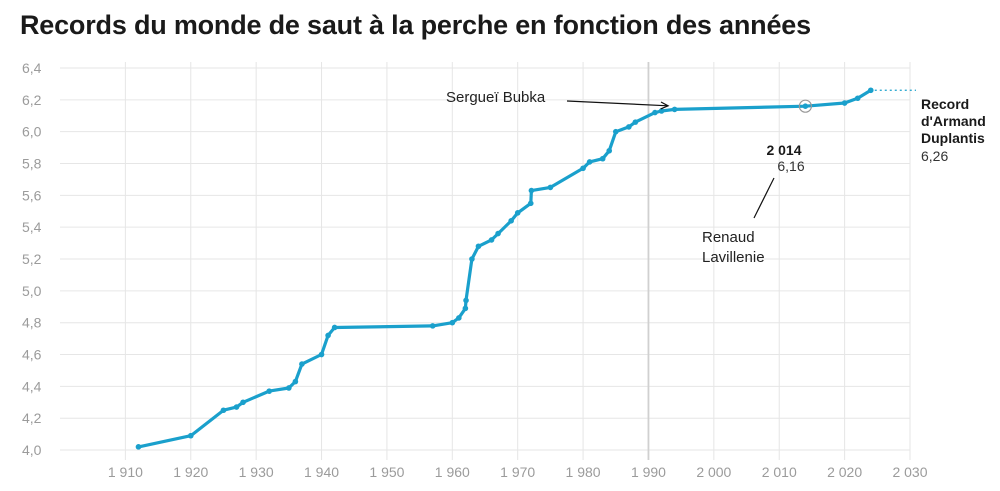 This screenshot has width=1000, height=491. Describe the element at coordinates (779, 472) in the screenshot. I see `x-tick-label: 2 010` at that location.